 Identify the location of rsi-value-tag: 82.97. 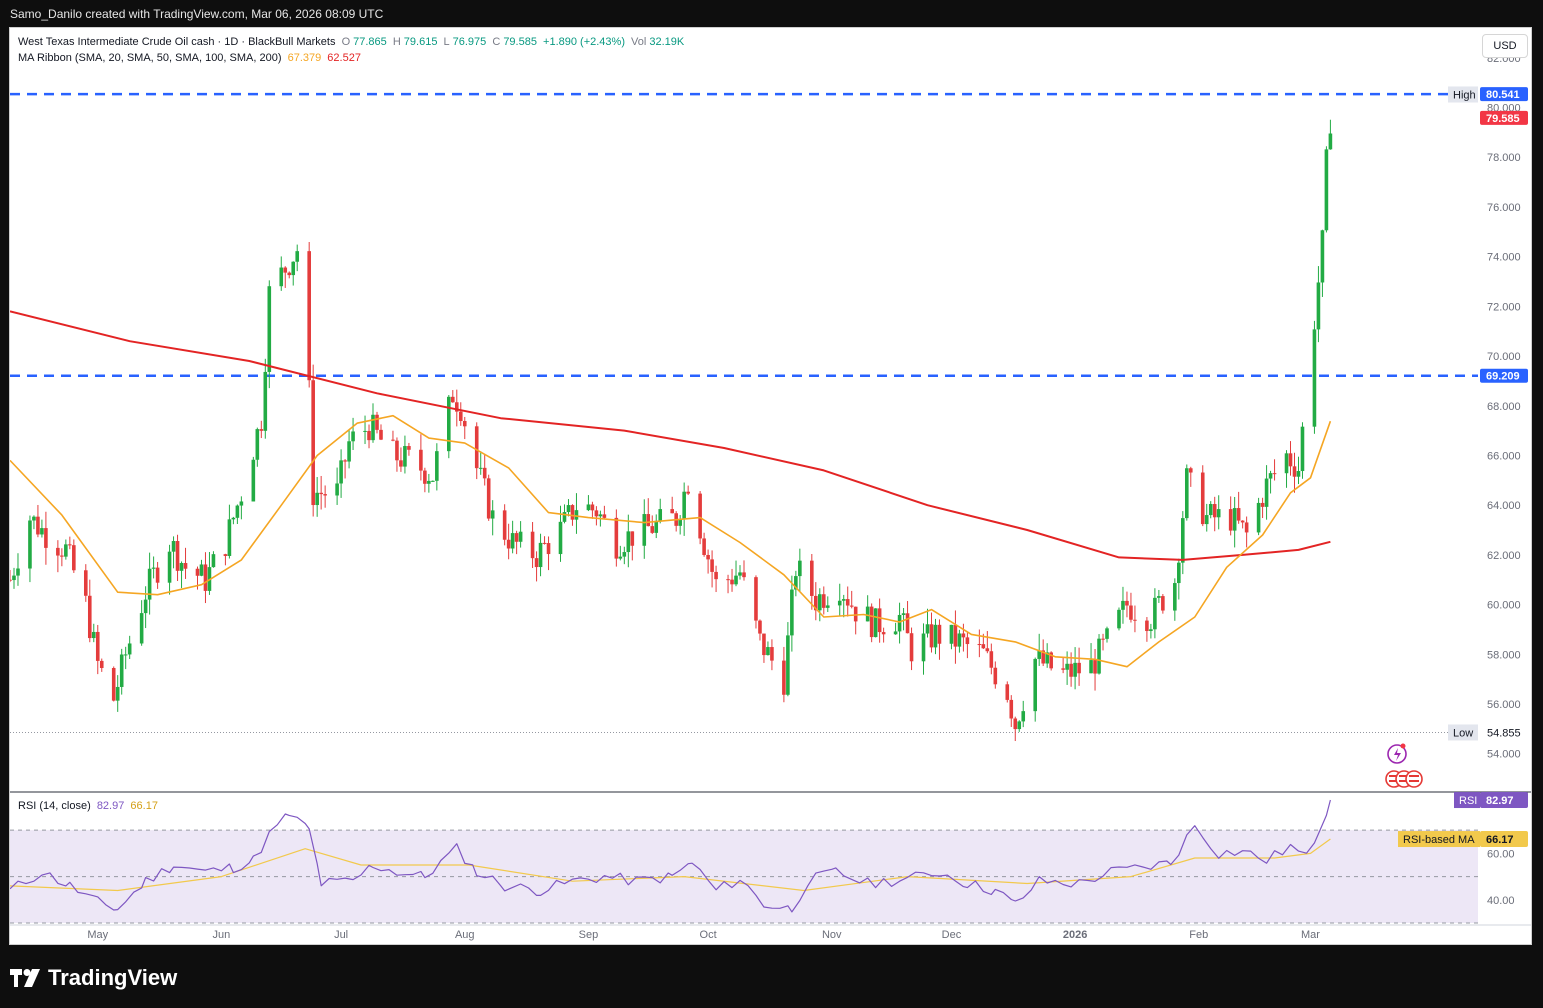
(1500, 801).